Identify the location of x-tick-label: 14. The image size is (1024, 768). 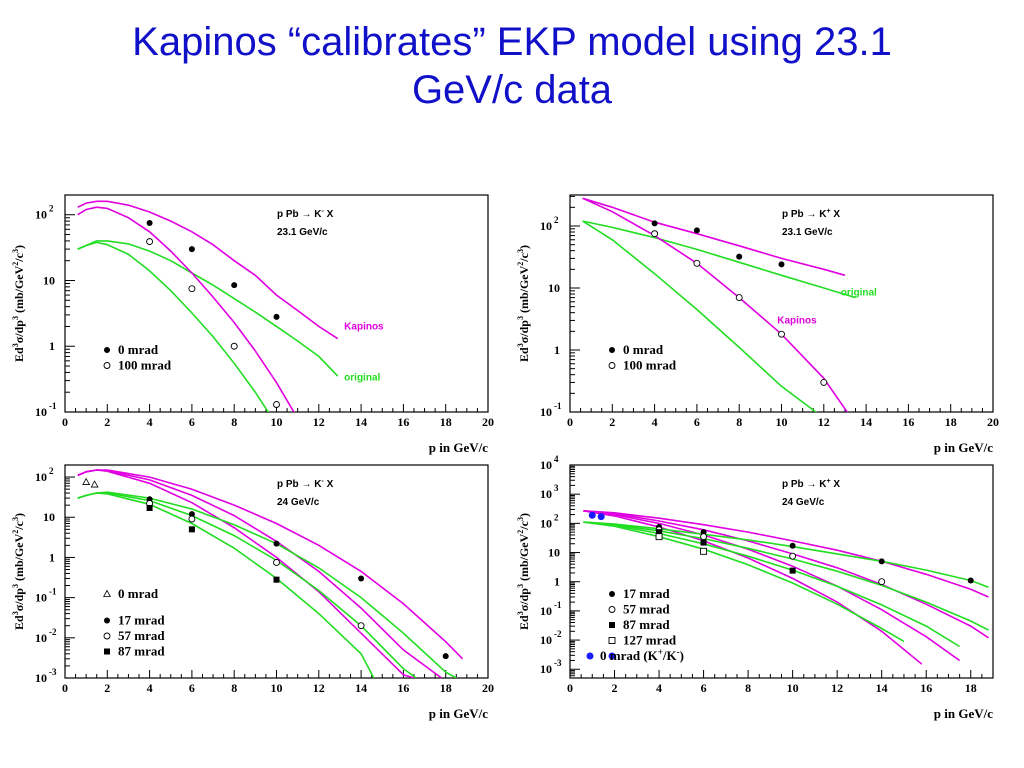
(866, 422).